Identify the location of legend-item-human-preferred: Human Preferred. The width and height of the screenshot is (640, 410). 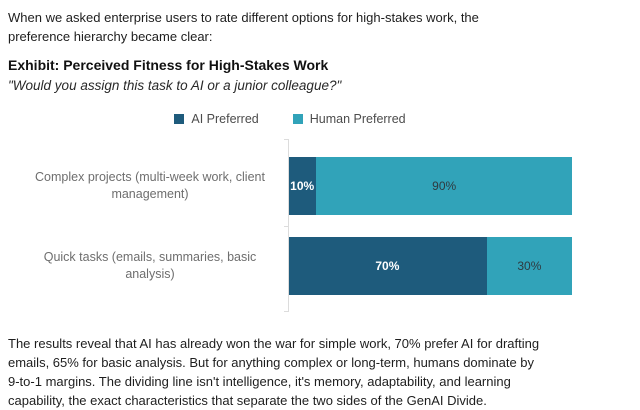
(349, 119).